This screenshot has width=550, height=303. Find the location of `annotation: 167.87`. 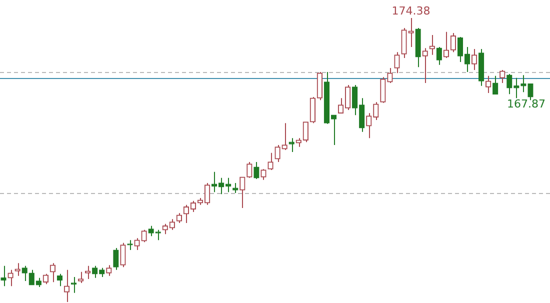

annotation: 167.87 is located at coordinates (526, 103).